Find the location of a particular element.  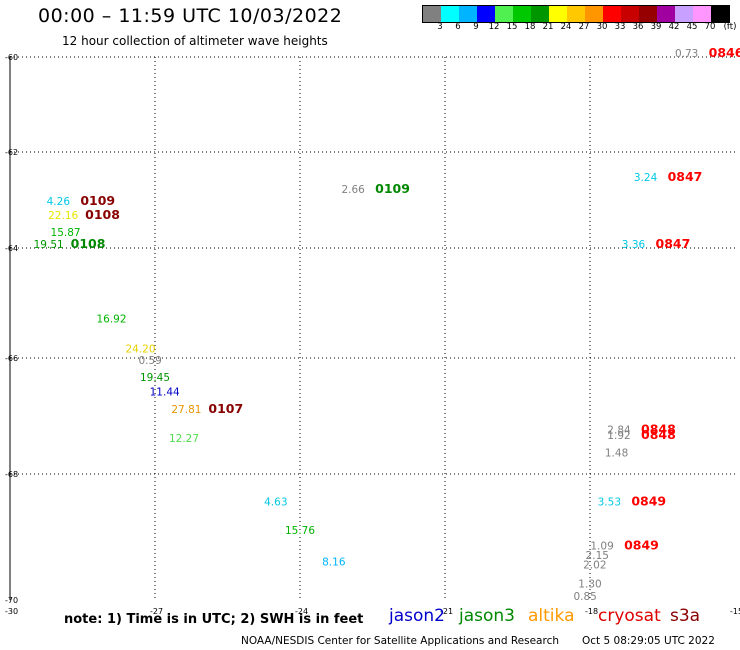

x-tick-label: -21 is located at coordinates (446, 611).